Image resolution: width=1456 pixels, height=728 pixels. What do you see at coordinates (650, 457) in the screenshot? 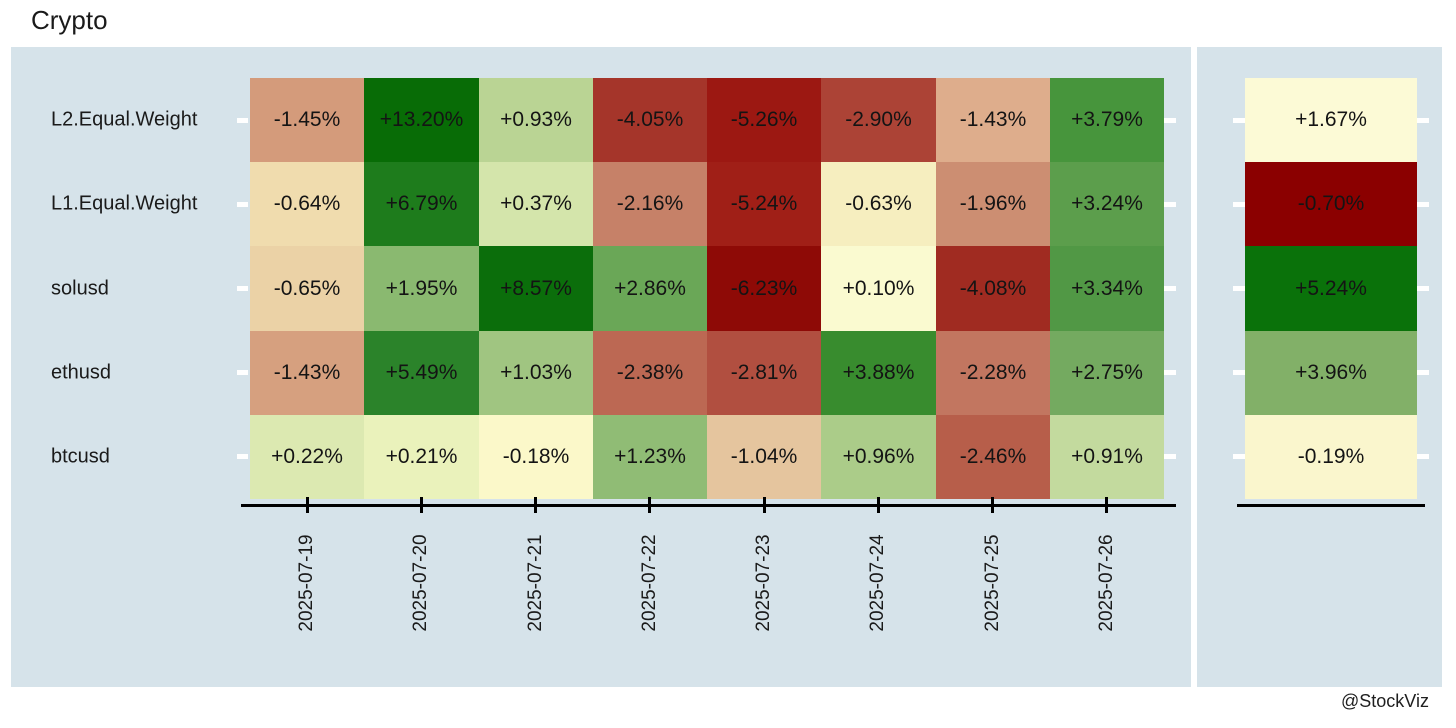
I see `heatmap-cell: +1.23%` at bounding box center [650, 457].